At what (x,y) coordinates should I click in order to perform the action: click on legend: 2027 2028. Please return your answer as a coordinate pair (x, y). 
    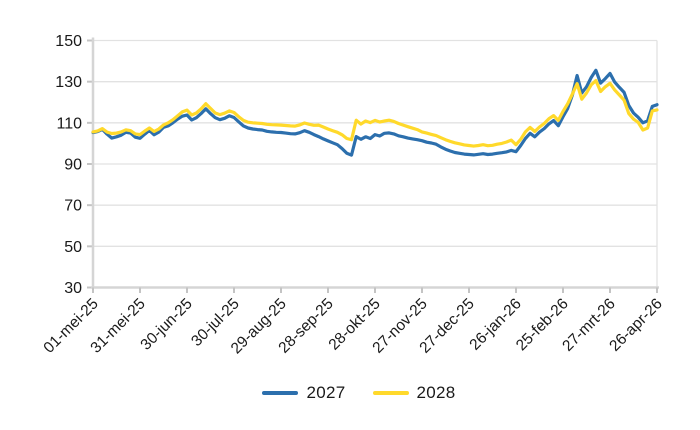
    Looking at the image, I should click on (354, 393).